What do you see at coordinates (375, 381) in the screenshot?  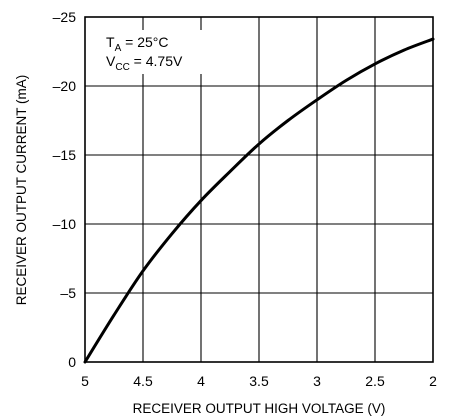 I see `x-tick-label: 2.5` at bounding box center [375, 381].